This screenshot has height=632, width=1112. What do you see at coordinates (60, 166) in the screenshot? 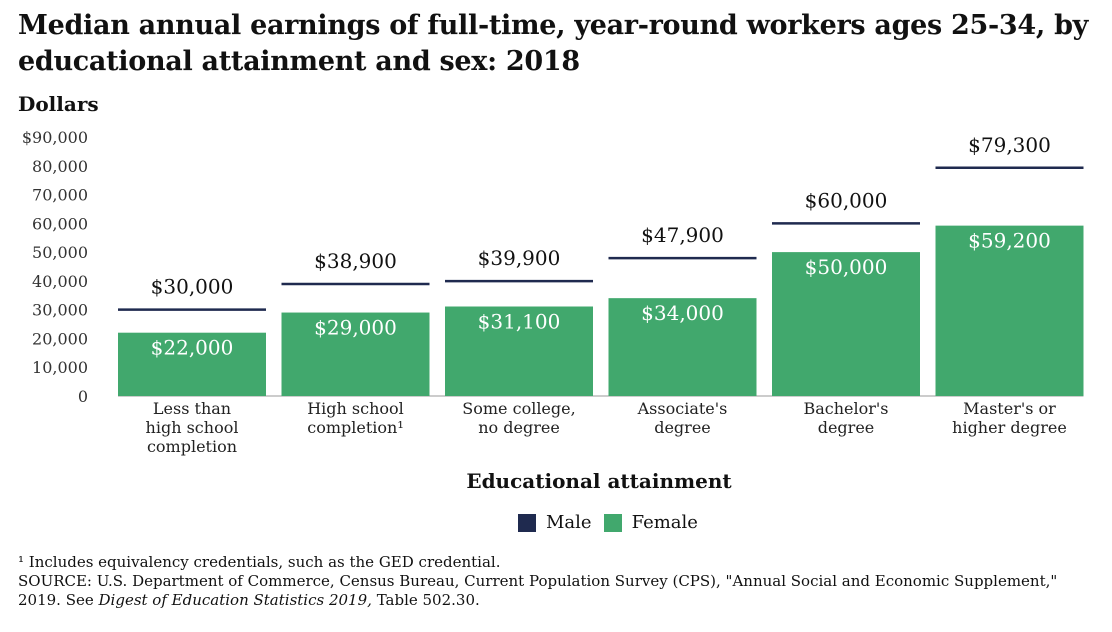
I see `y-tick-label: 80,000` at bounding box center [60, 166].